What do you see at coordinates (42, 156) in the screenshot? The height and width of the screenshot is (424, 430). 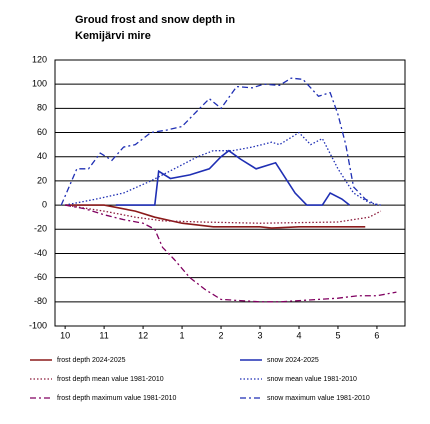 I see `y-tick-label: 40` at bounding box center [42, 156].